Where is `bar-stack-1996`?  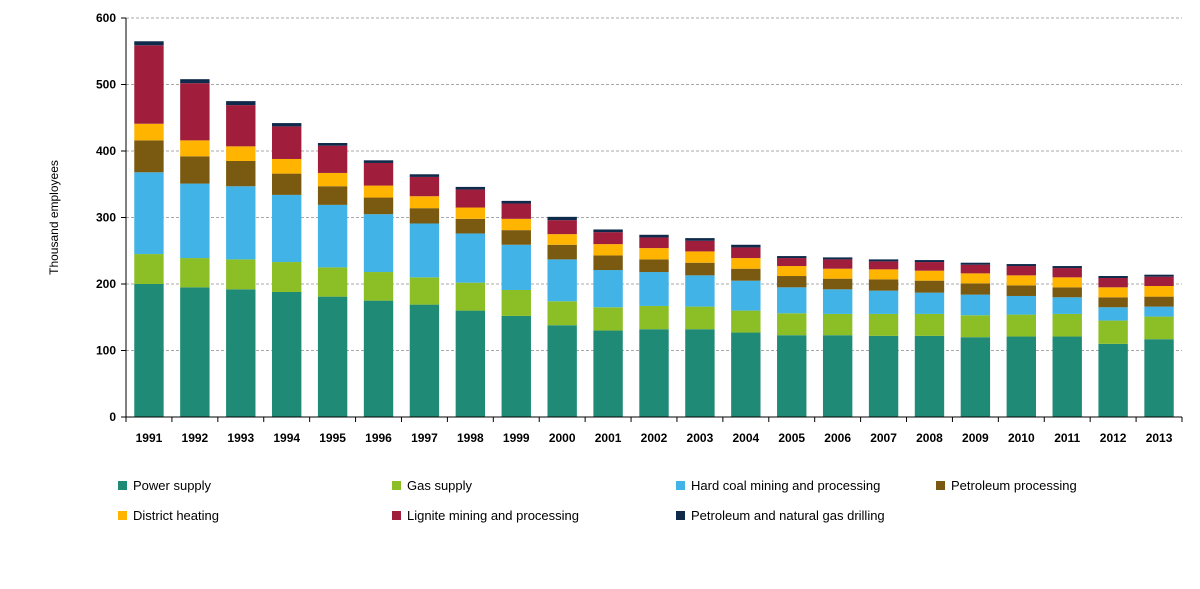 bar-stack-1996 is located at coordinates (378, 288).